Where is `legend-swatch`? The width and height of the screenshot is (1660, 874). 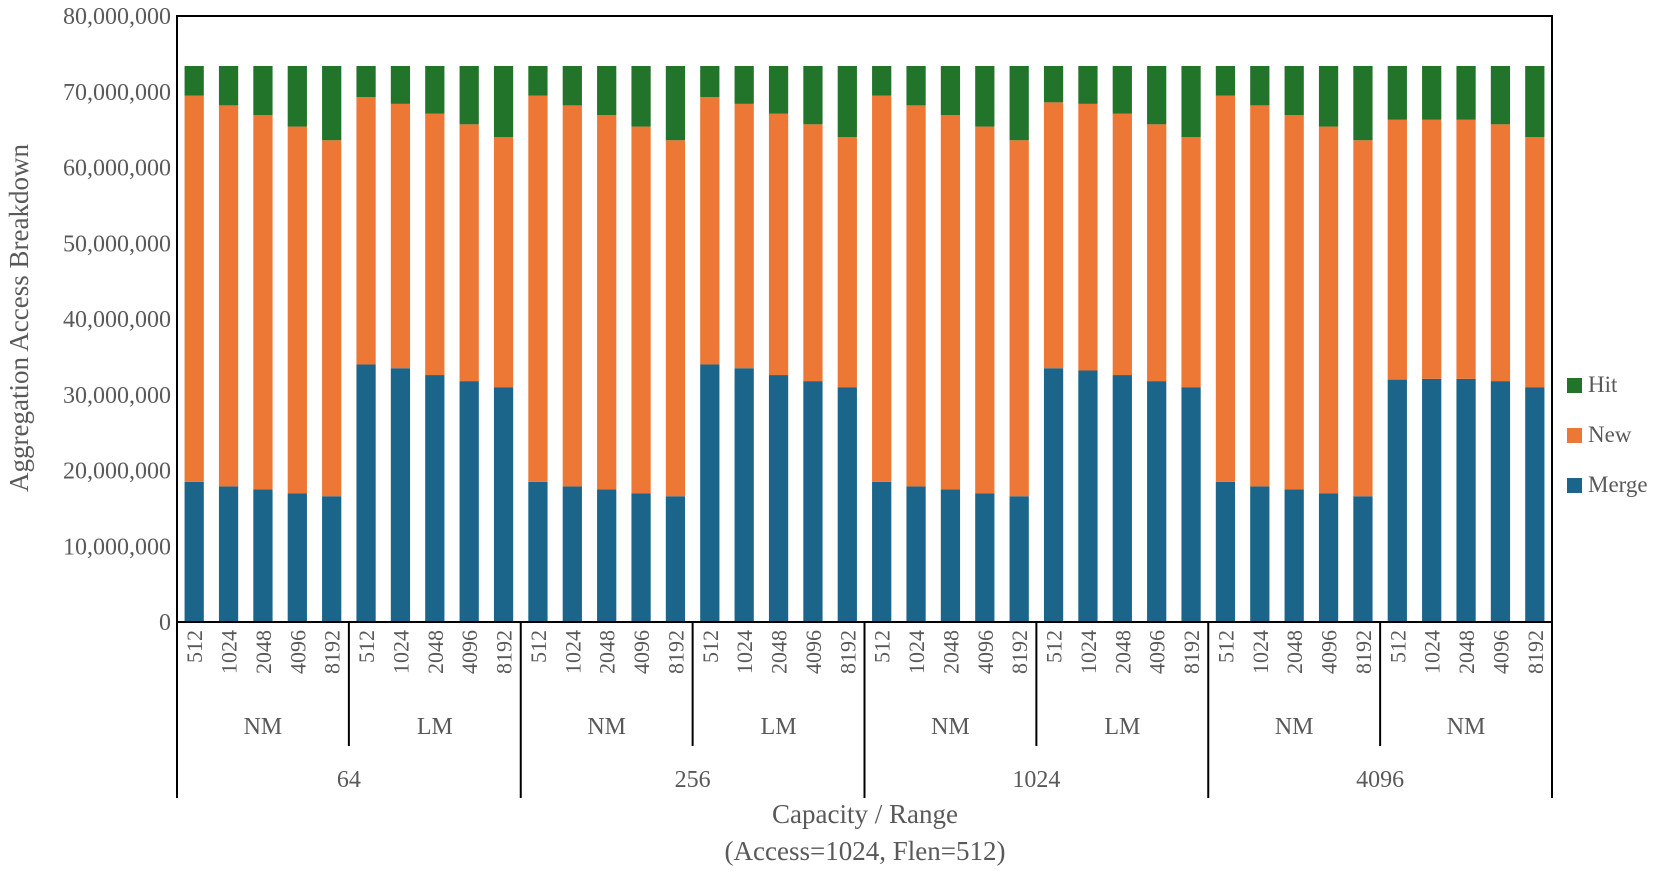 legend-swatch is located at coordinates (1574, 435).